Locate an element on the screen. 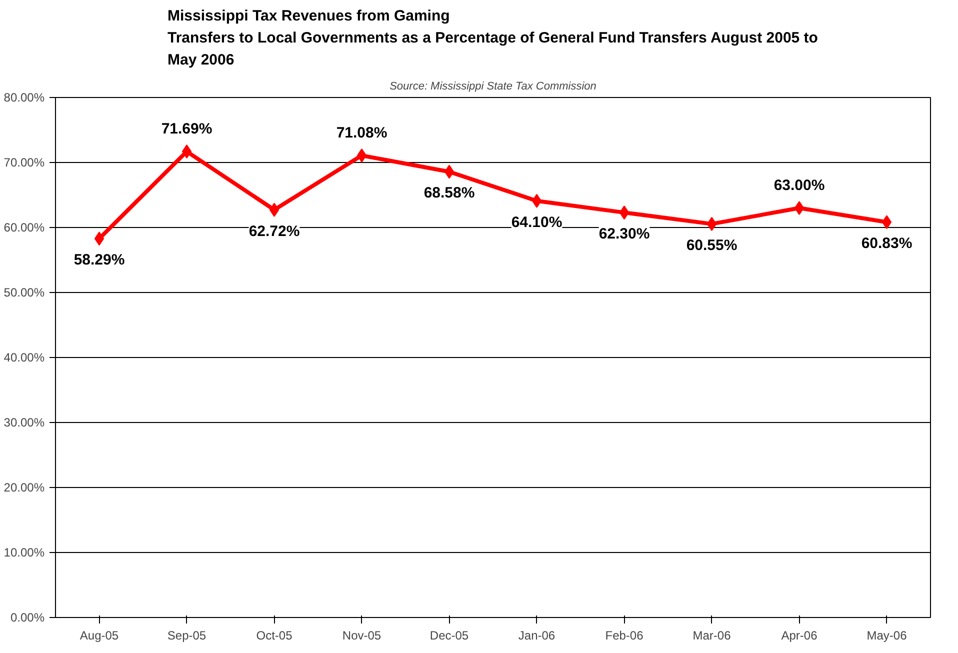 The width and height of the screenshot is (958, 653). chart-subtitle: Source: Mississippi State Tax Commission is located at coordinates (493, 86).